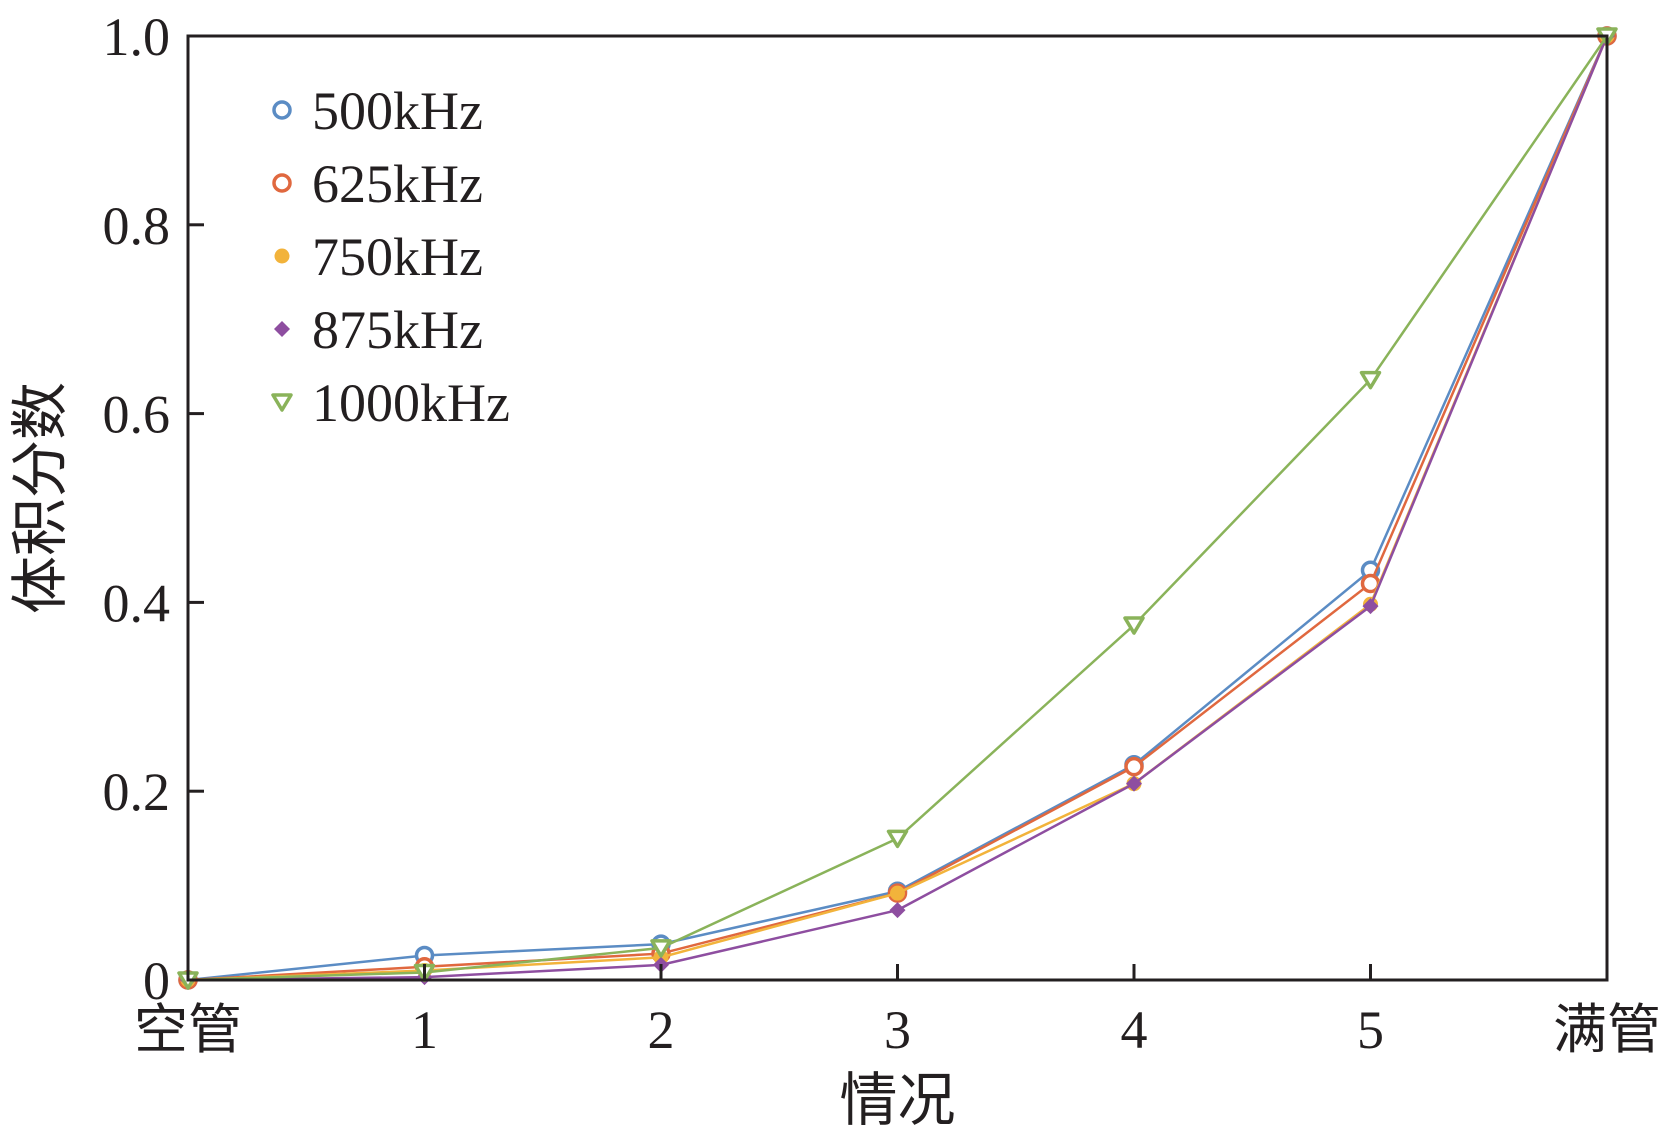 This screenshot has width=1677, height=1136. I want to click on y-tick-label: 0.2, so click(137, 792).